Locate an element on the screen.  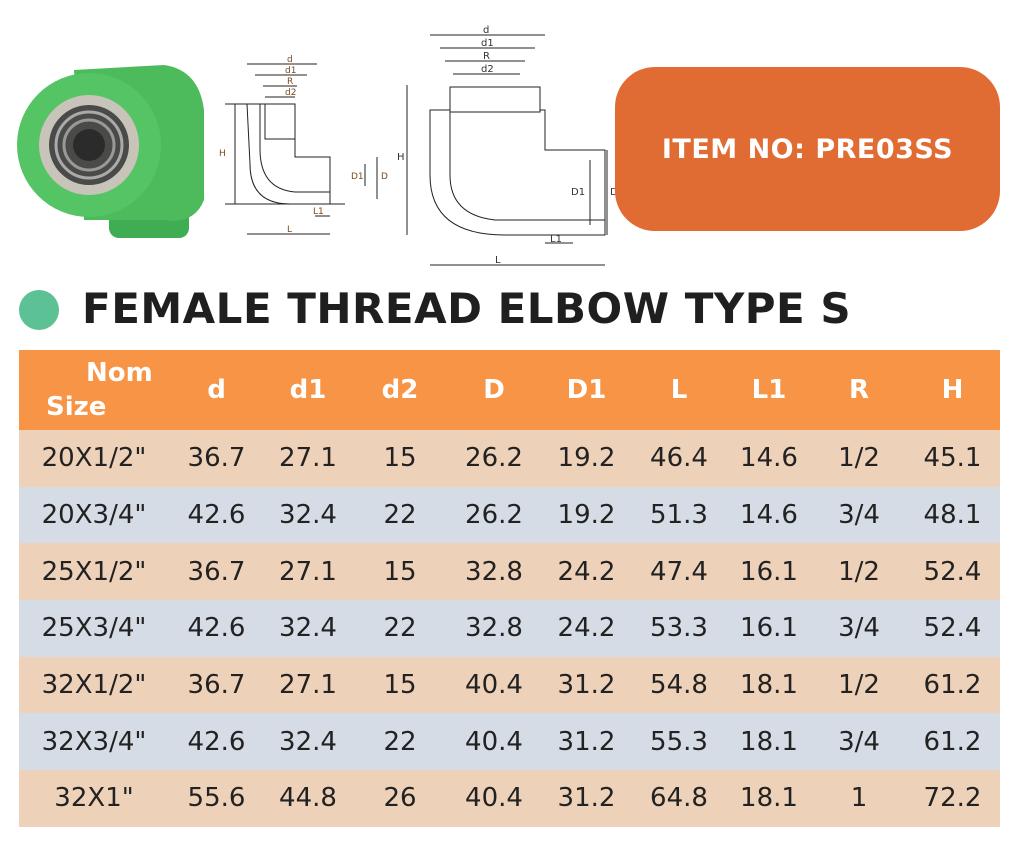
table-cell: 51.3 is located at coordinates (679, 515).